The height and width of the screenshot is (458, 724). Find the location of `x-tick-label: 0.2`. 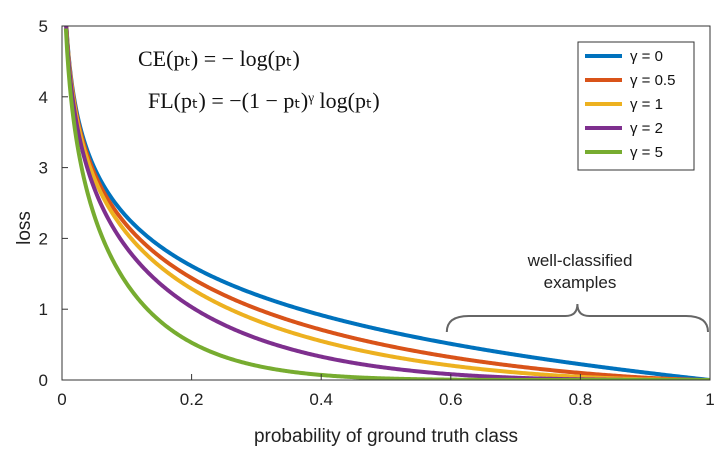

x-tick-label: 0.2 is located at coordinates (192, 399).